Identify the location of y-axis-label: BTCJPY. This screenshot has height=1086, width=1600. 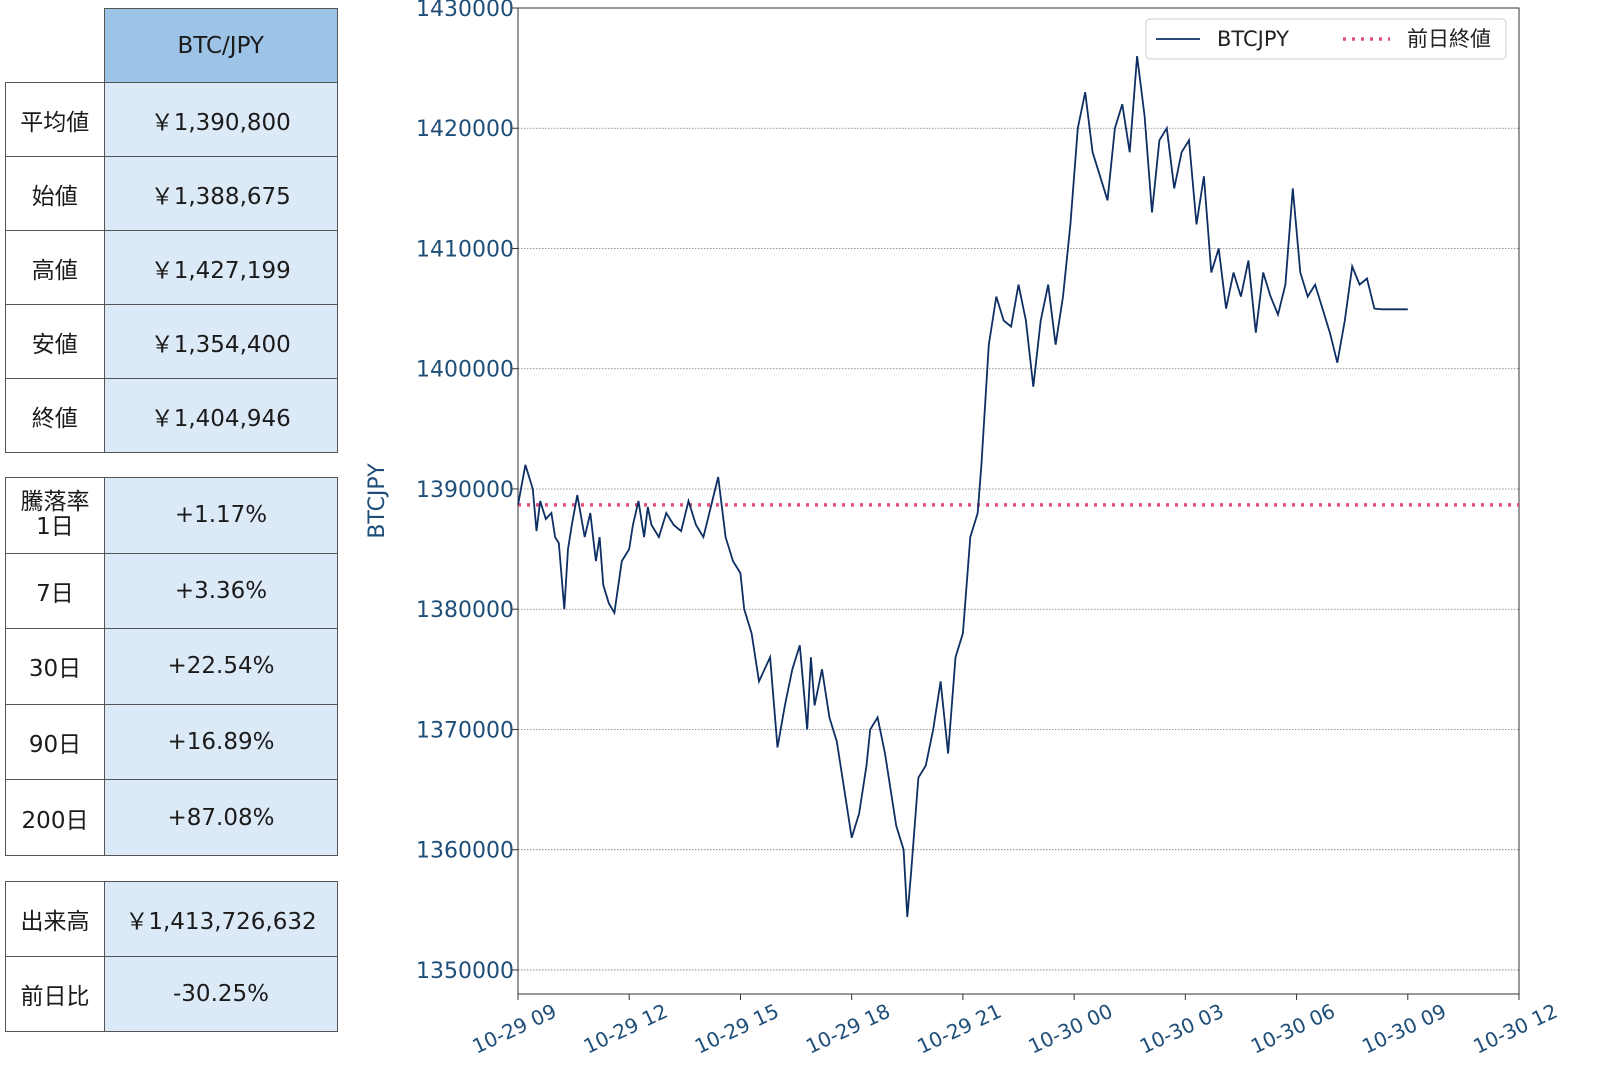
(377, 501).